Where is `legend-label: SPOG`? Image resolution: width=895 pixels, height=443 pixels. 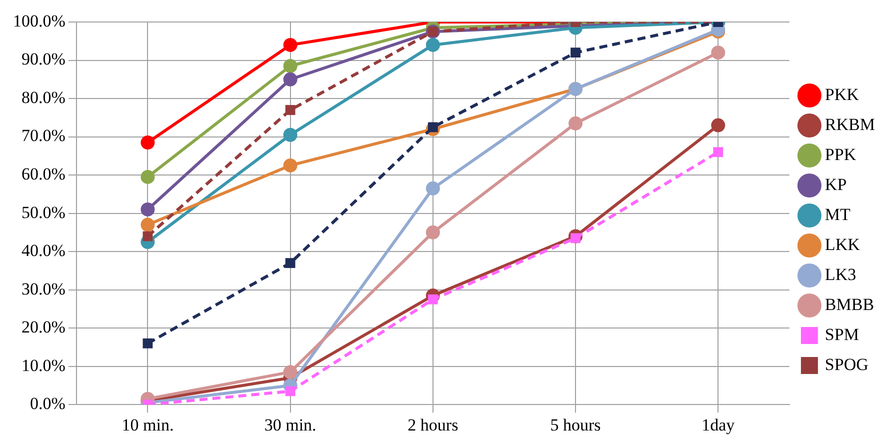 legend-label: SPOG is located at coordinates (846, 364).